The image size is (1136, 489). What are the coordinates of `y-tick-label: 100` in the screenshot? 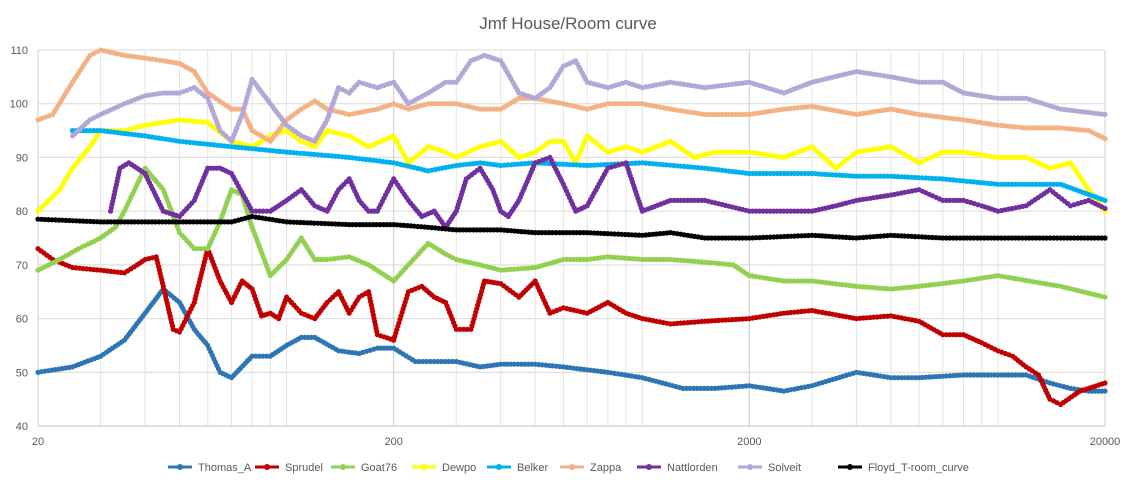 It's located at (19, 105).